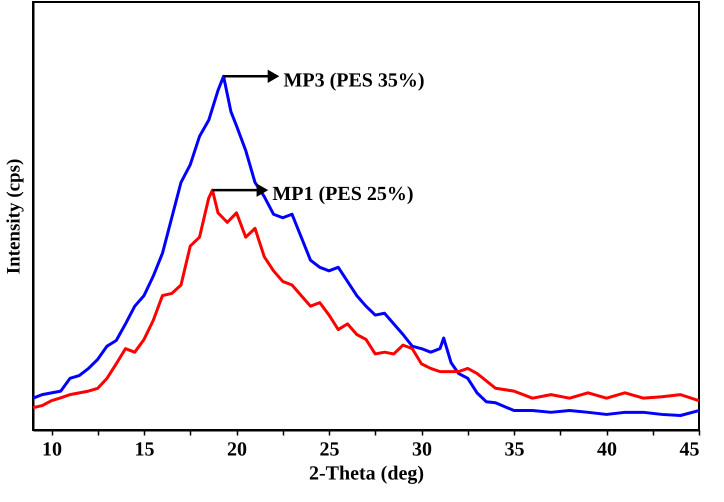 The width and height of the screenshot is (724, 502). I want to click on annotation: MP3 (PES 35%), so click(354, 80).